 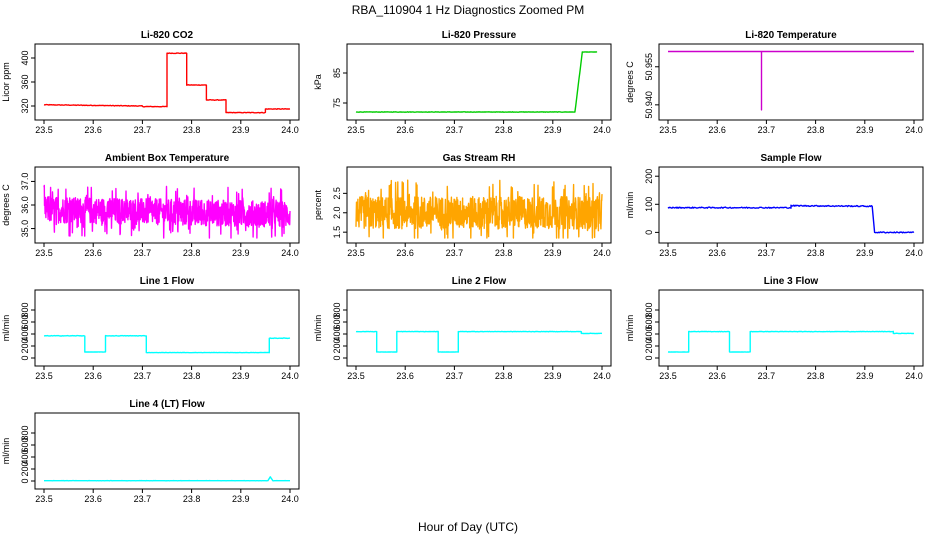 What do you see at coordinates (25, 105) in the screenshot?
I see `y-tick-label: 320` at bounding box center [25, 105].